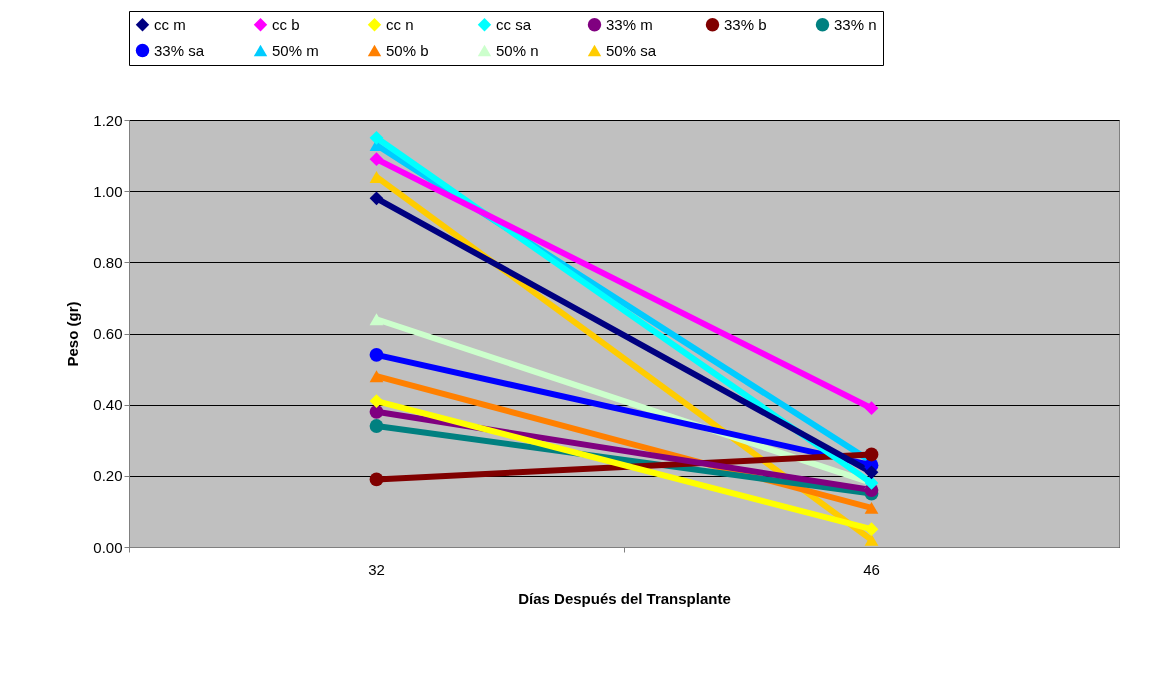  What do you see at coordinates (73, 334) in the screenshot?
I see `y-axis-title: Peso (gr)` at bounding box center [73, 334].